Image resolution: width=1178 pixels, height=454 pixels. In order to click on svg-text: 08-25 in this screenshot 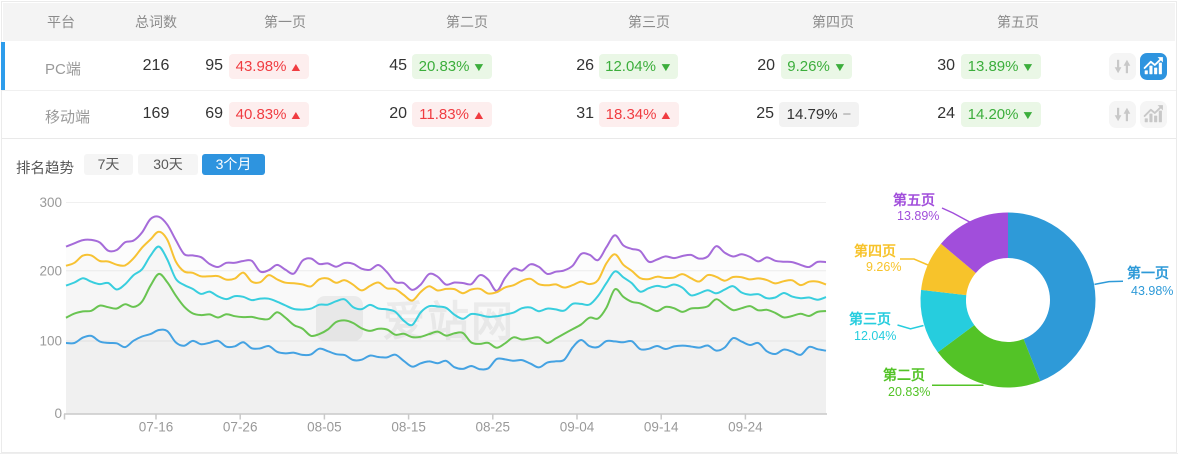, I will do `click(493, 427)`.